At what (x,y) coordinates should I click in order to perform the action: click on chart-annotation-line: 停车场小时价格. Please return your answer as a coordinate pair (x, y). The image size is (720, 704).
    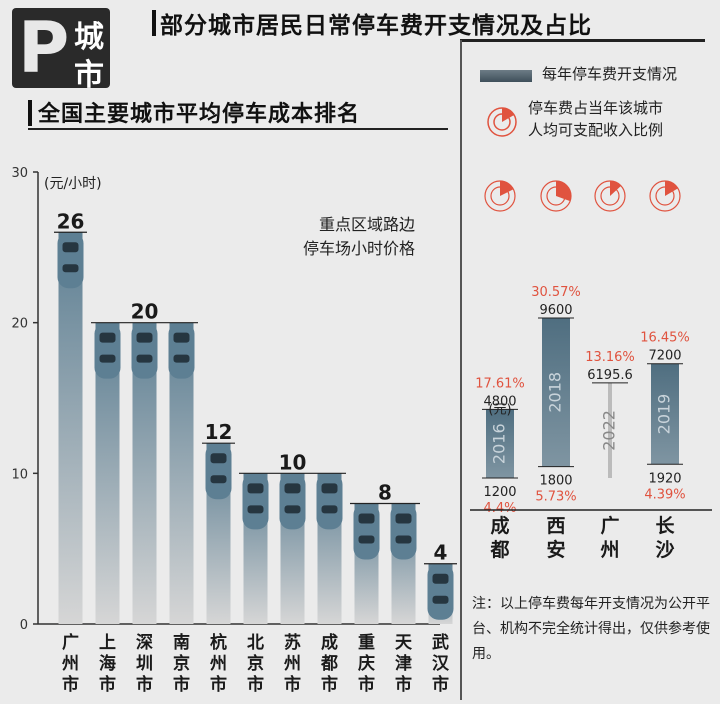
    Looking at the image, I should click on (359, 248).